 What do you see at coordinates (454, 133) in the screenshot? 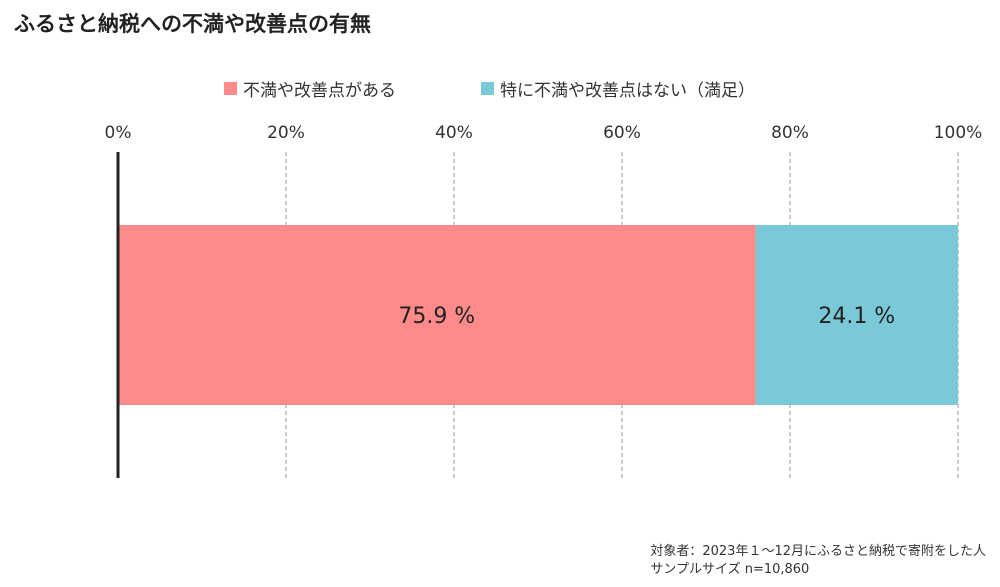
I see `tick-label-40: 40%` at bounding box center [454, 133].